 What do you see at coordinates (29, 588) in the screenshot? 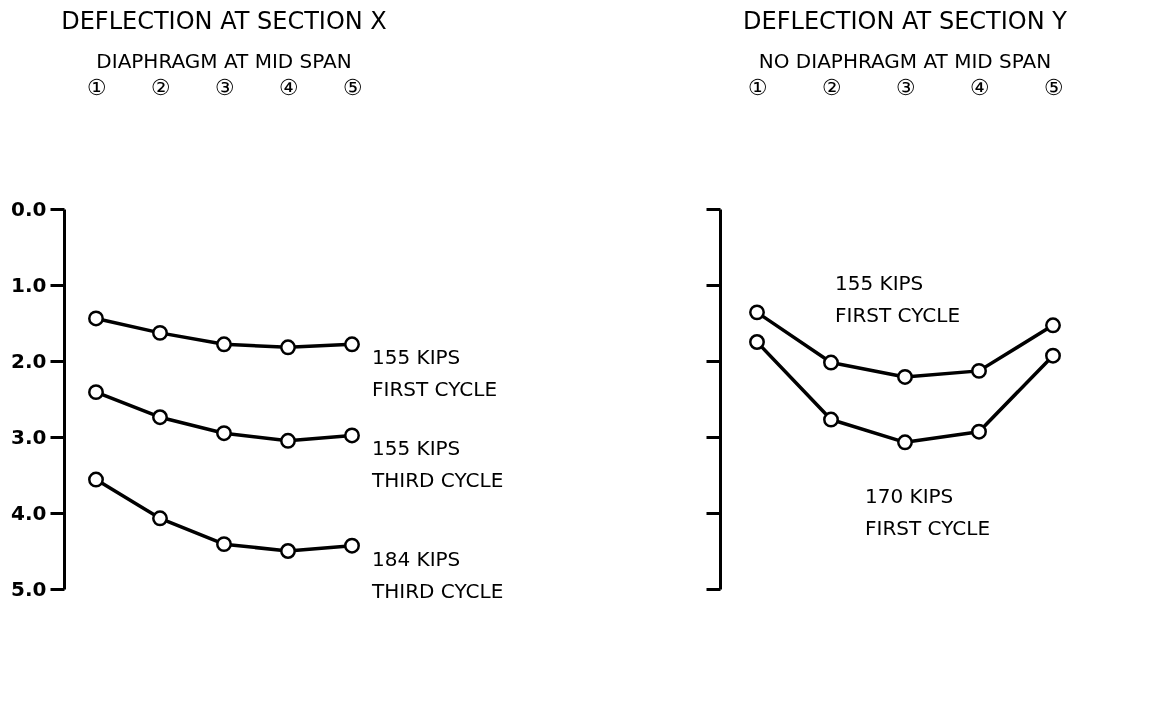
I see `y-tick-label: 5.0` at bounding box center [29, 588].